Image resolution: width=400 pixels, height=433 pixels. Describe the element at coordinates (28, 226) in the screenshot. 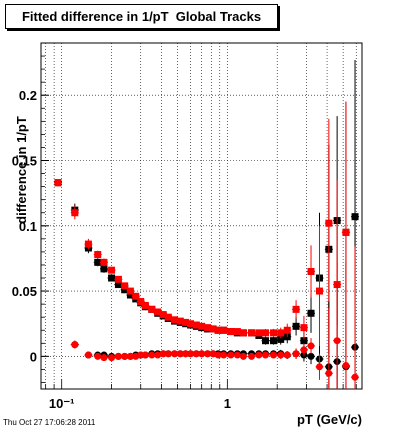

I see `y-tick-label: 0.1` at that location.